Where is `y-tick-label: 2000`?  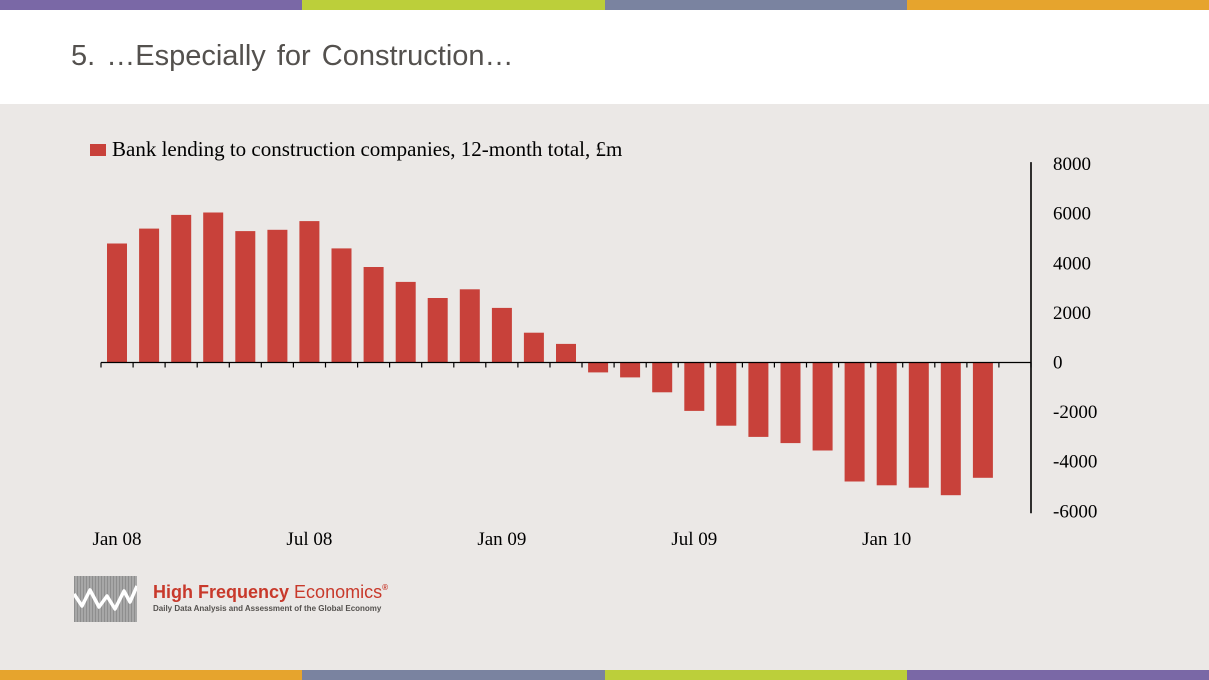 y-tick-label: 2000 is located at coordinates (1072, 313).